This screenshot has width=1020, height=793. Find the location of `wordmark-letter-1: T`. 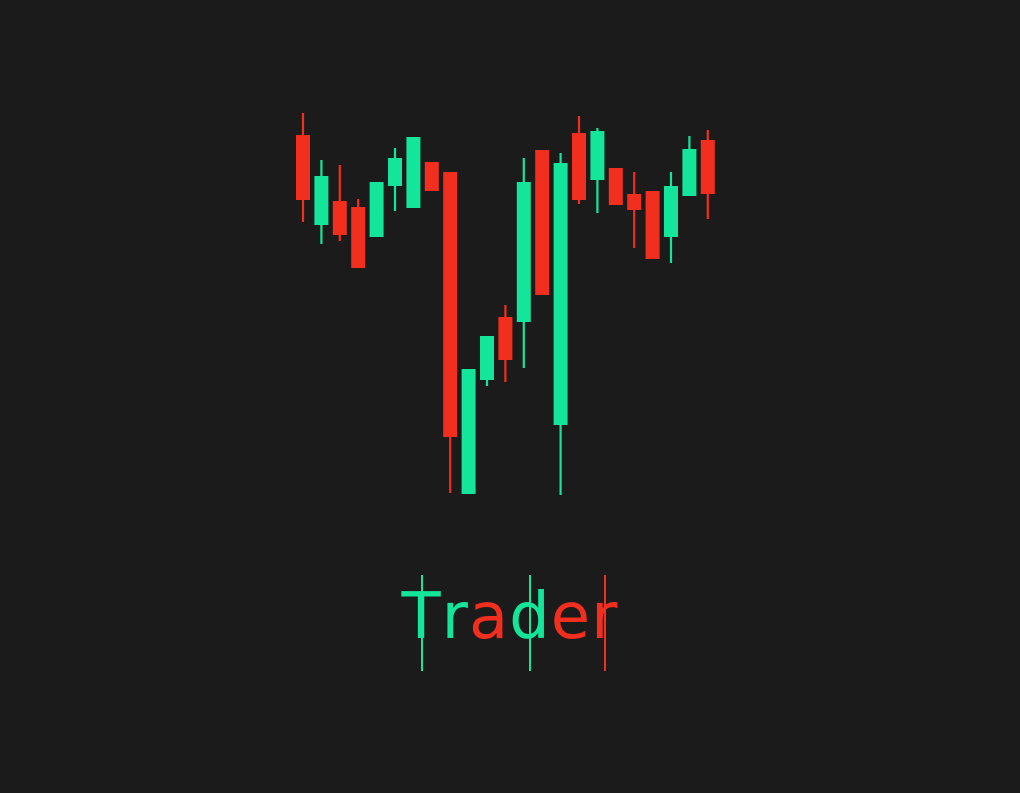

wordmark-letter-1: T is located at coordinates (422, 623).